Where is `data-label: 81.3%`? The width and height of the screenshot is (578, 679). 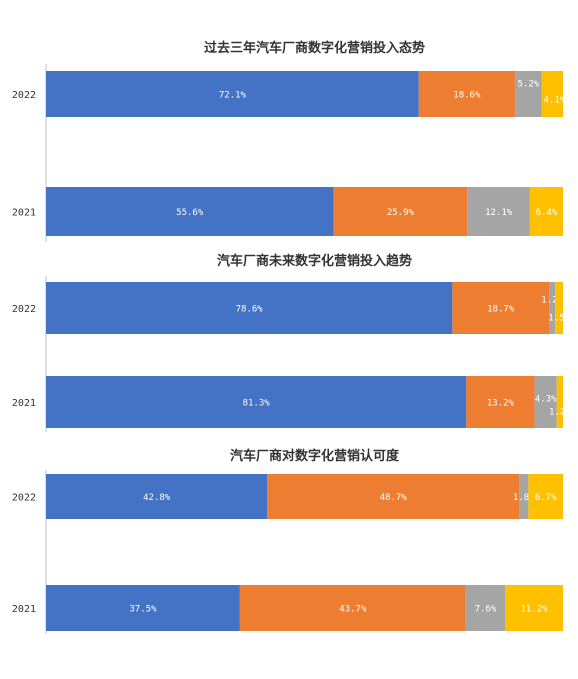 data-label: 81.3% is located at coordinates (257, 404).